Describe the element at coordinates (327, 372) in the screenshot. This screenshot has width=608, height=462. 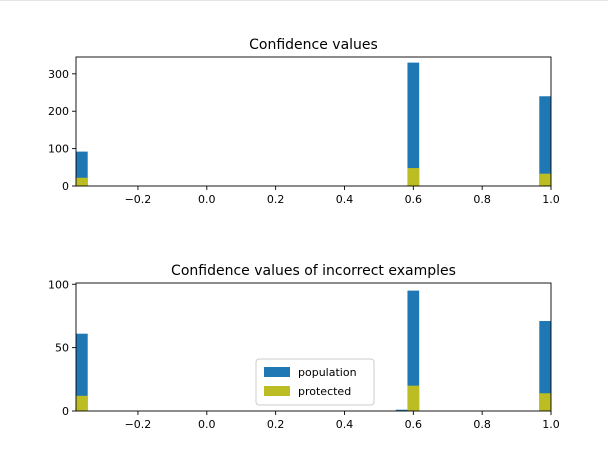
I see `legend-label-population: population` at that location.